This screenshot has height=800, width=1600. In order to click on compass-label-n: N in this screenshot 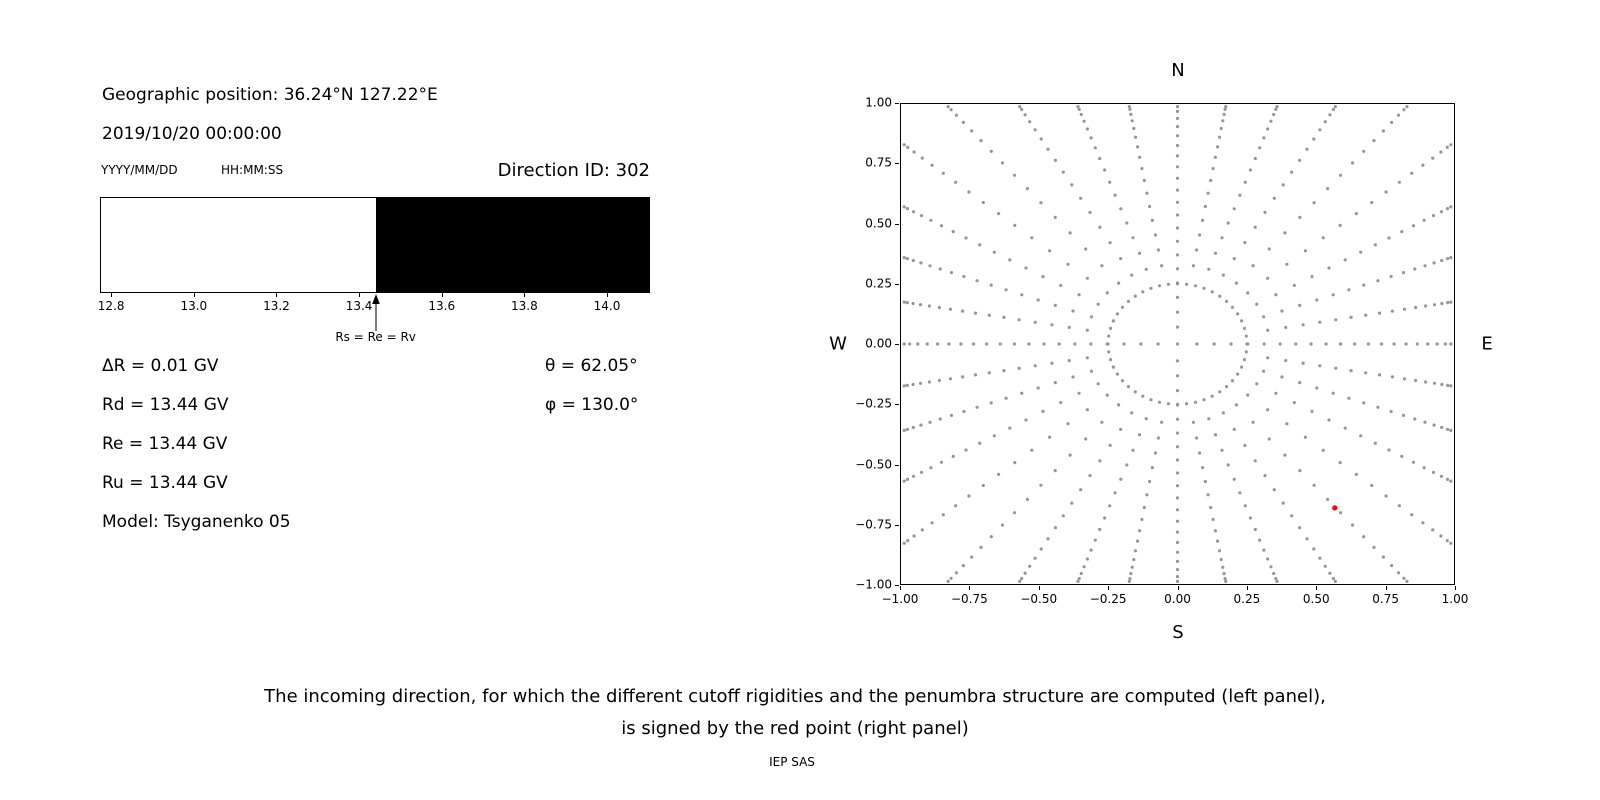, I will do `click(1178, 70)`.